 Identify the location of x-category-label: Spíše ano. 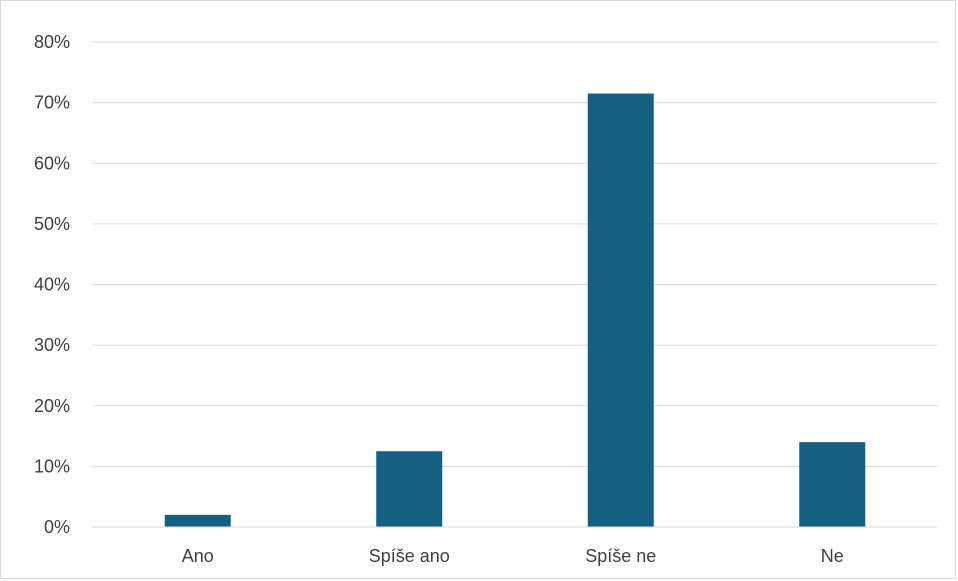
(409, 556).